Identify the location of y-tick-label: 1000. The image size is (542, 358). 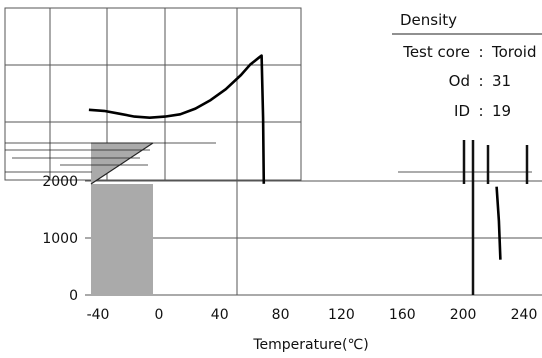
(60, 239).